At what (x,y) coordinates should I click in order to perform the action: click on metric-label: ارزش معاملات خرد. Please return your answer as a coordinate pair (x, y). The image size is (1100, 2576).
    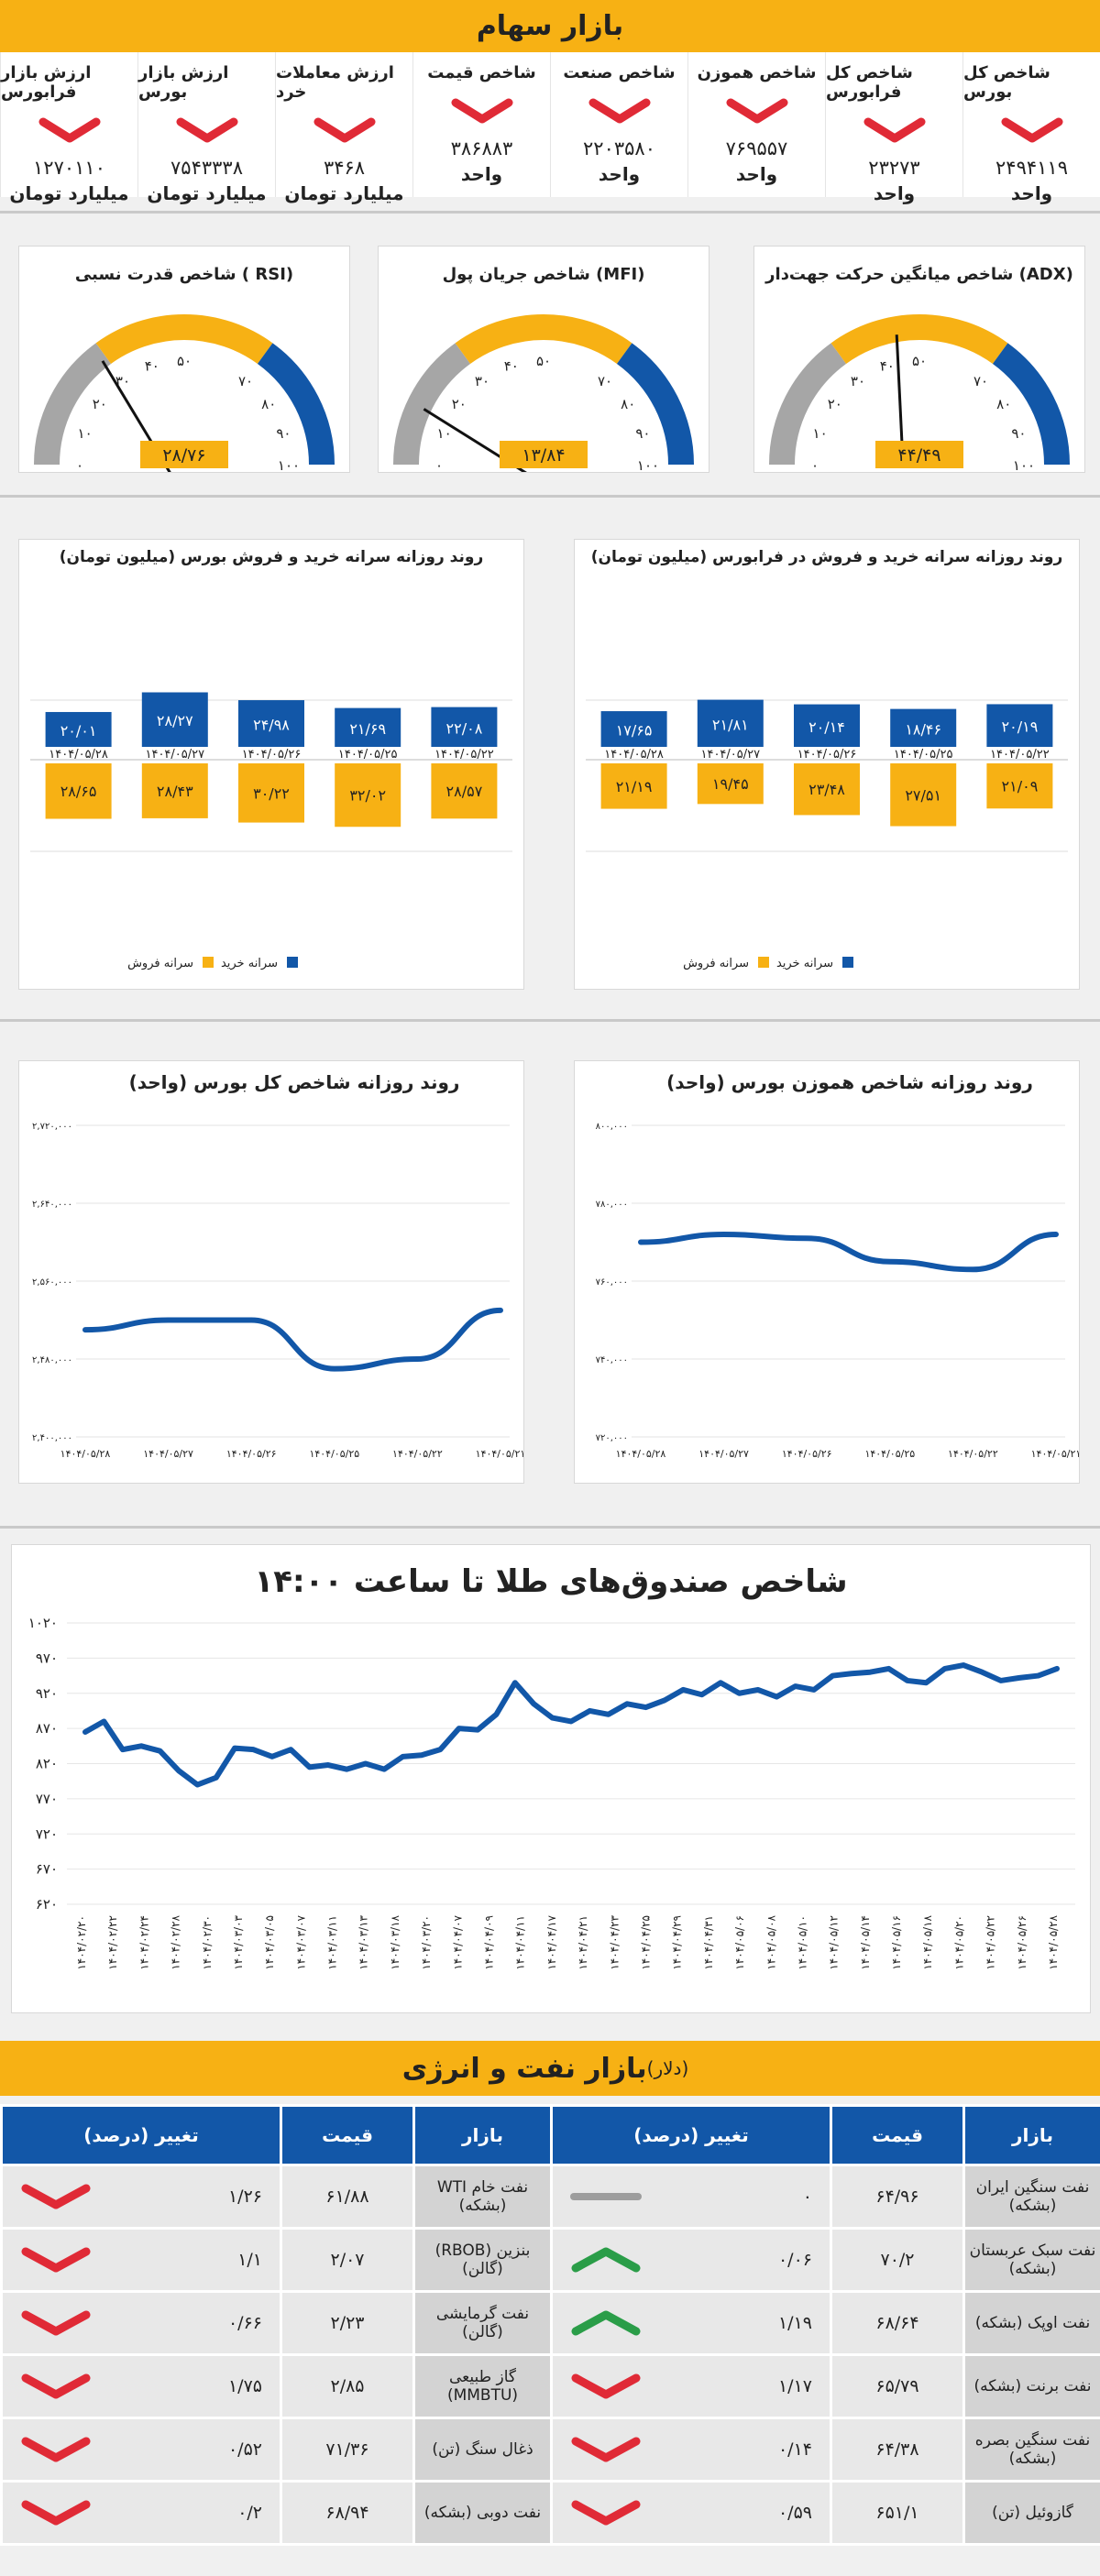
    Looking at the image, I should click on (335, 82).